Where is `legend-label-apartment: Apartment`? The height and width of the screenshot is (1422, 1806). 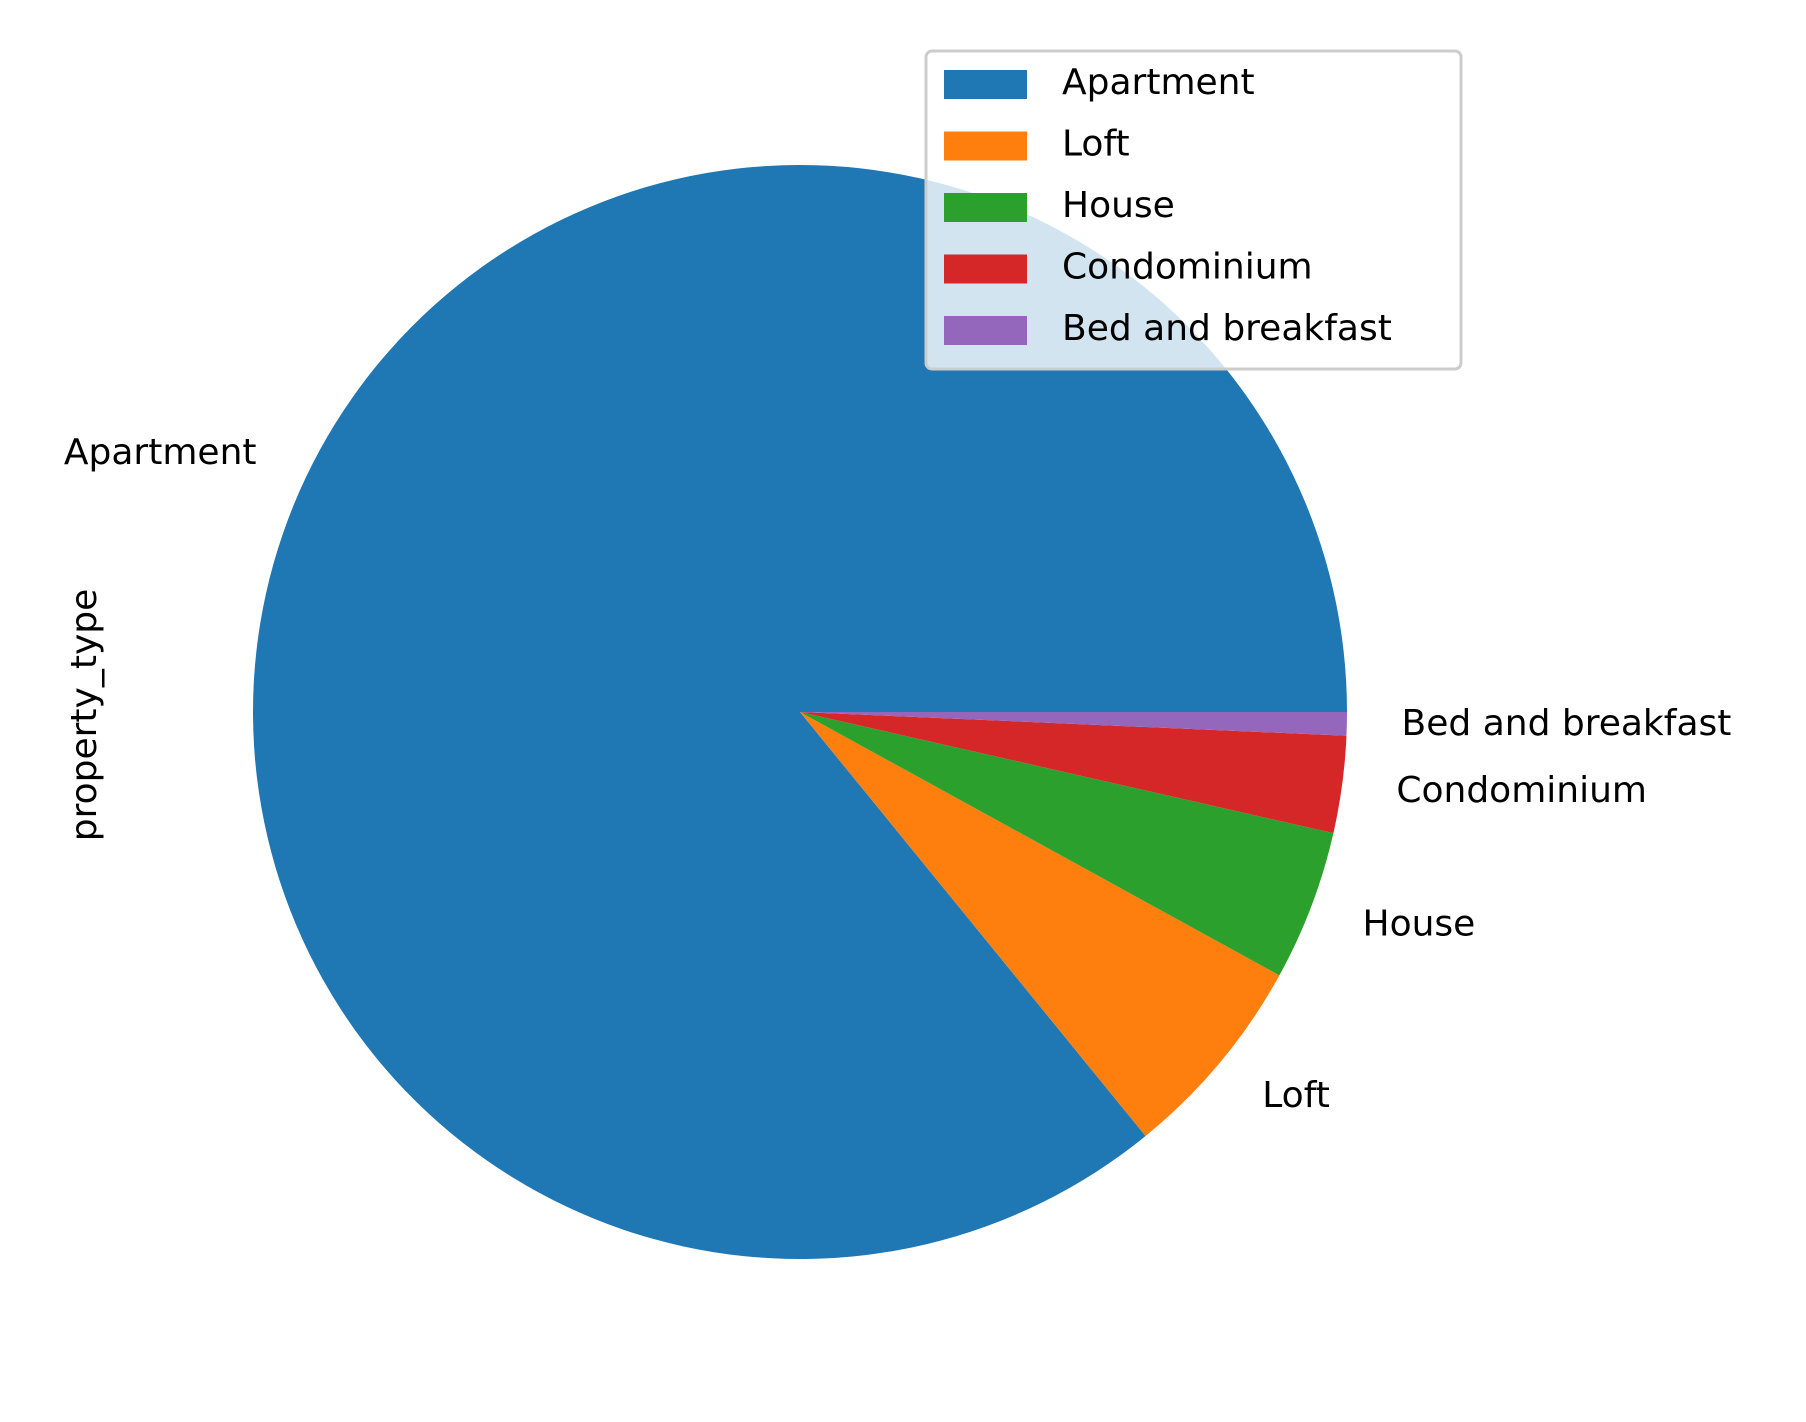
legend-label-apartment: Apartment is located at coordinates (1158, 82).